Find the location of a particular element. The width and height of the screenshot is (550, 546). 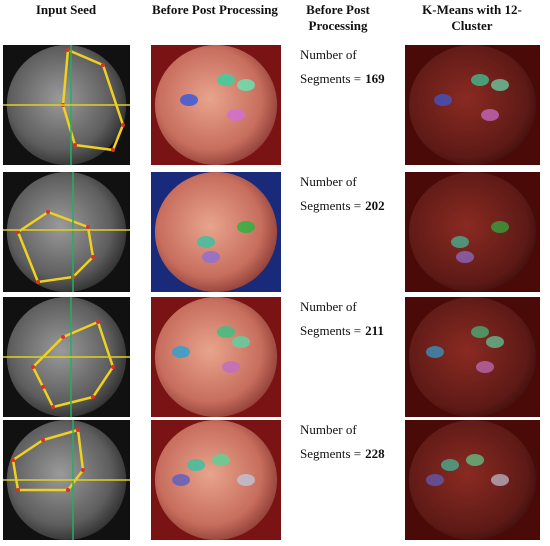

row-text: Segments = 202 is located at coordinates (342, 205).